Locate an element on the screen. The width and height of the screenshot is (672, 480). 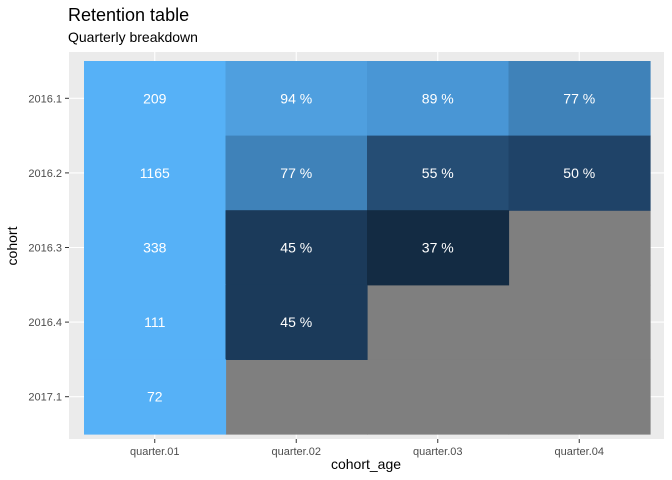
chart-title: Retention table is located at coordinates (128, 15).